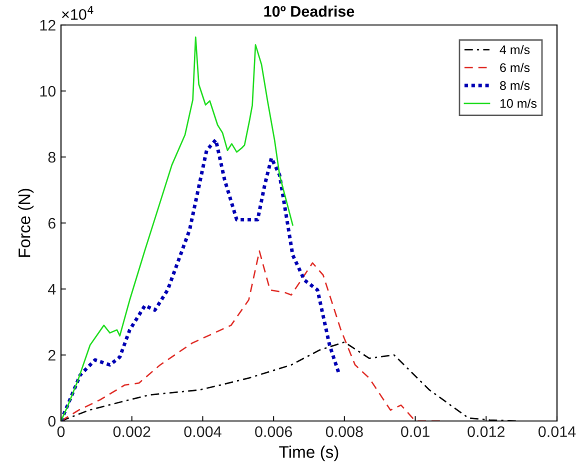  Describe the element at coordinates (273, 432) in the screenshot. I see `x-tick-label: 0.006` at that location.